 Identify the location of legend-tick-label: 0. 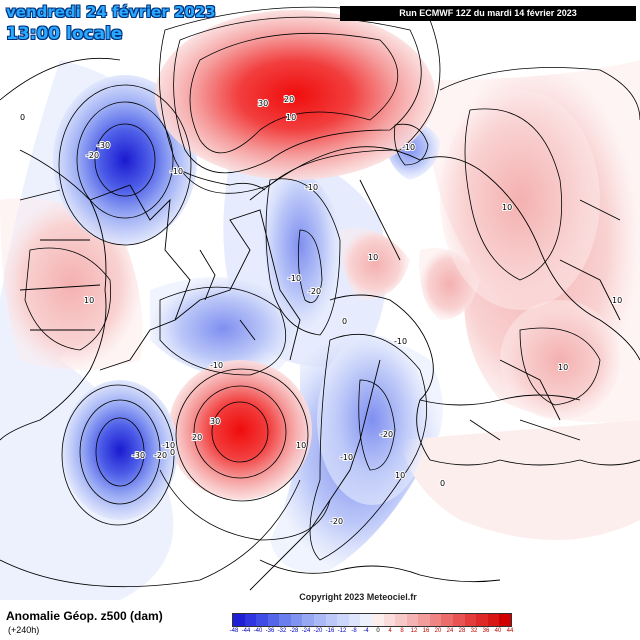
(378, 631).